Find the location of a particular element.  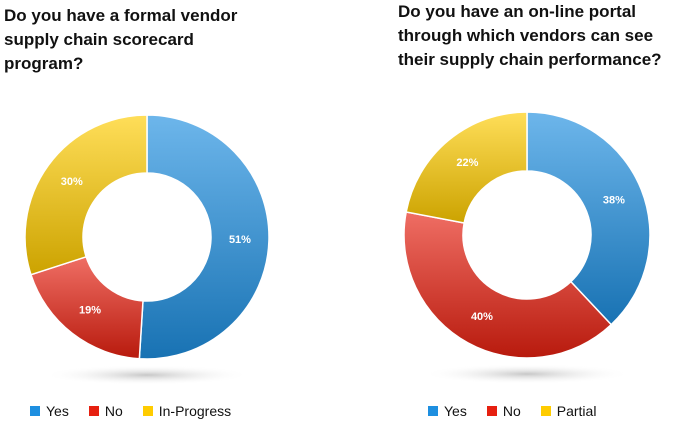

legend-label-in-progress: In-Progress is located at coordinates (195, 411).